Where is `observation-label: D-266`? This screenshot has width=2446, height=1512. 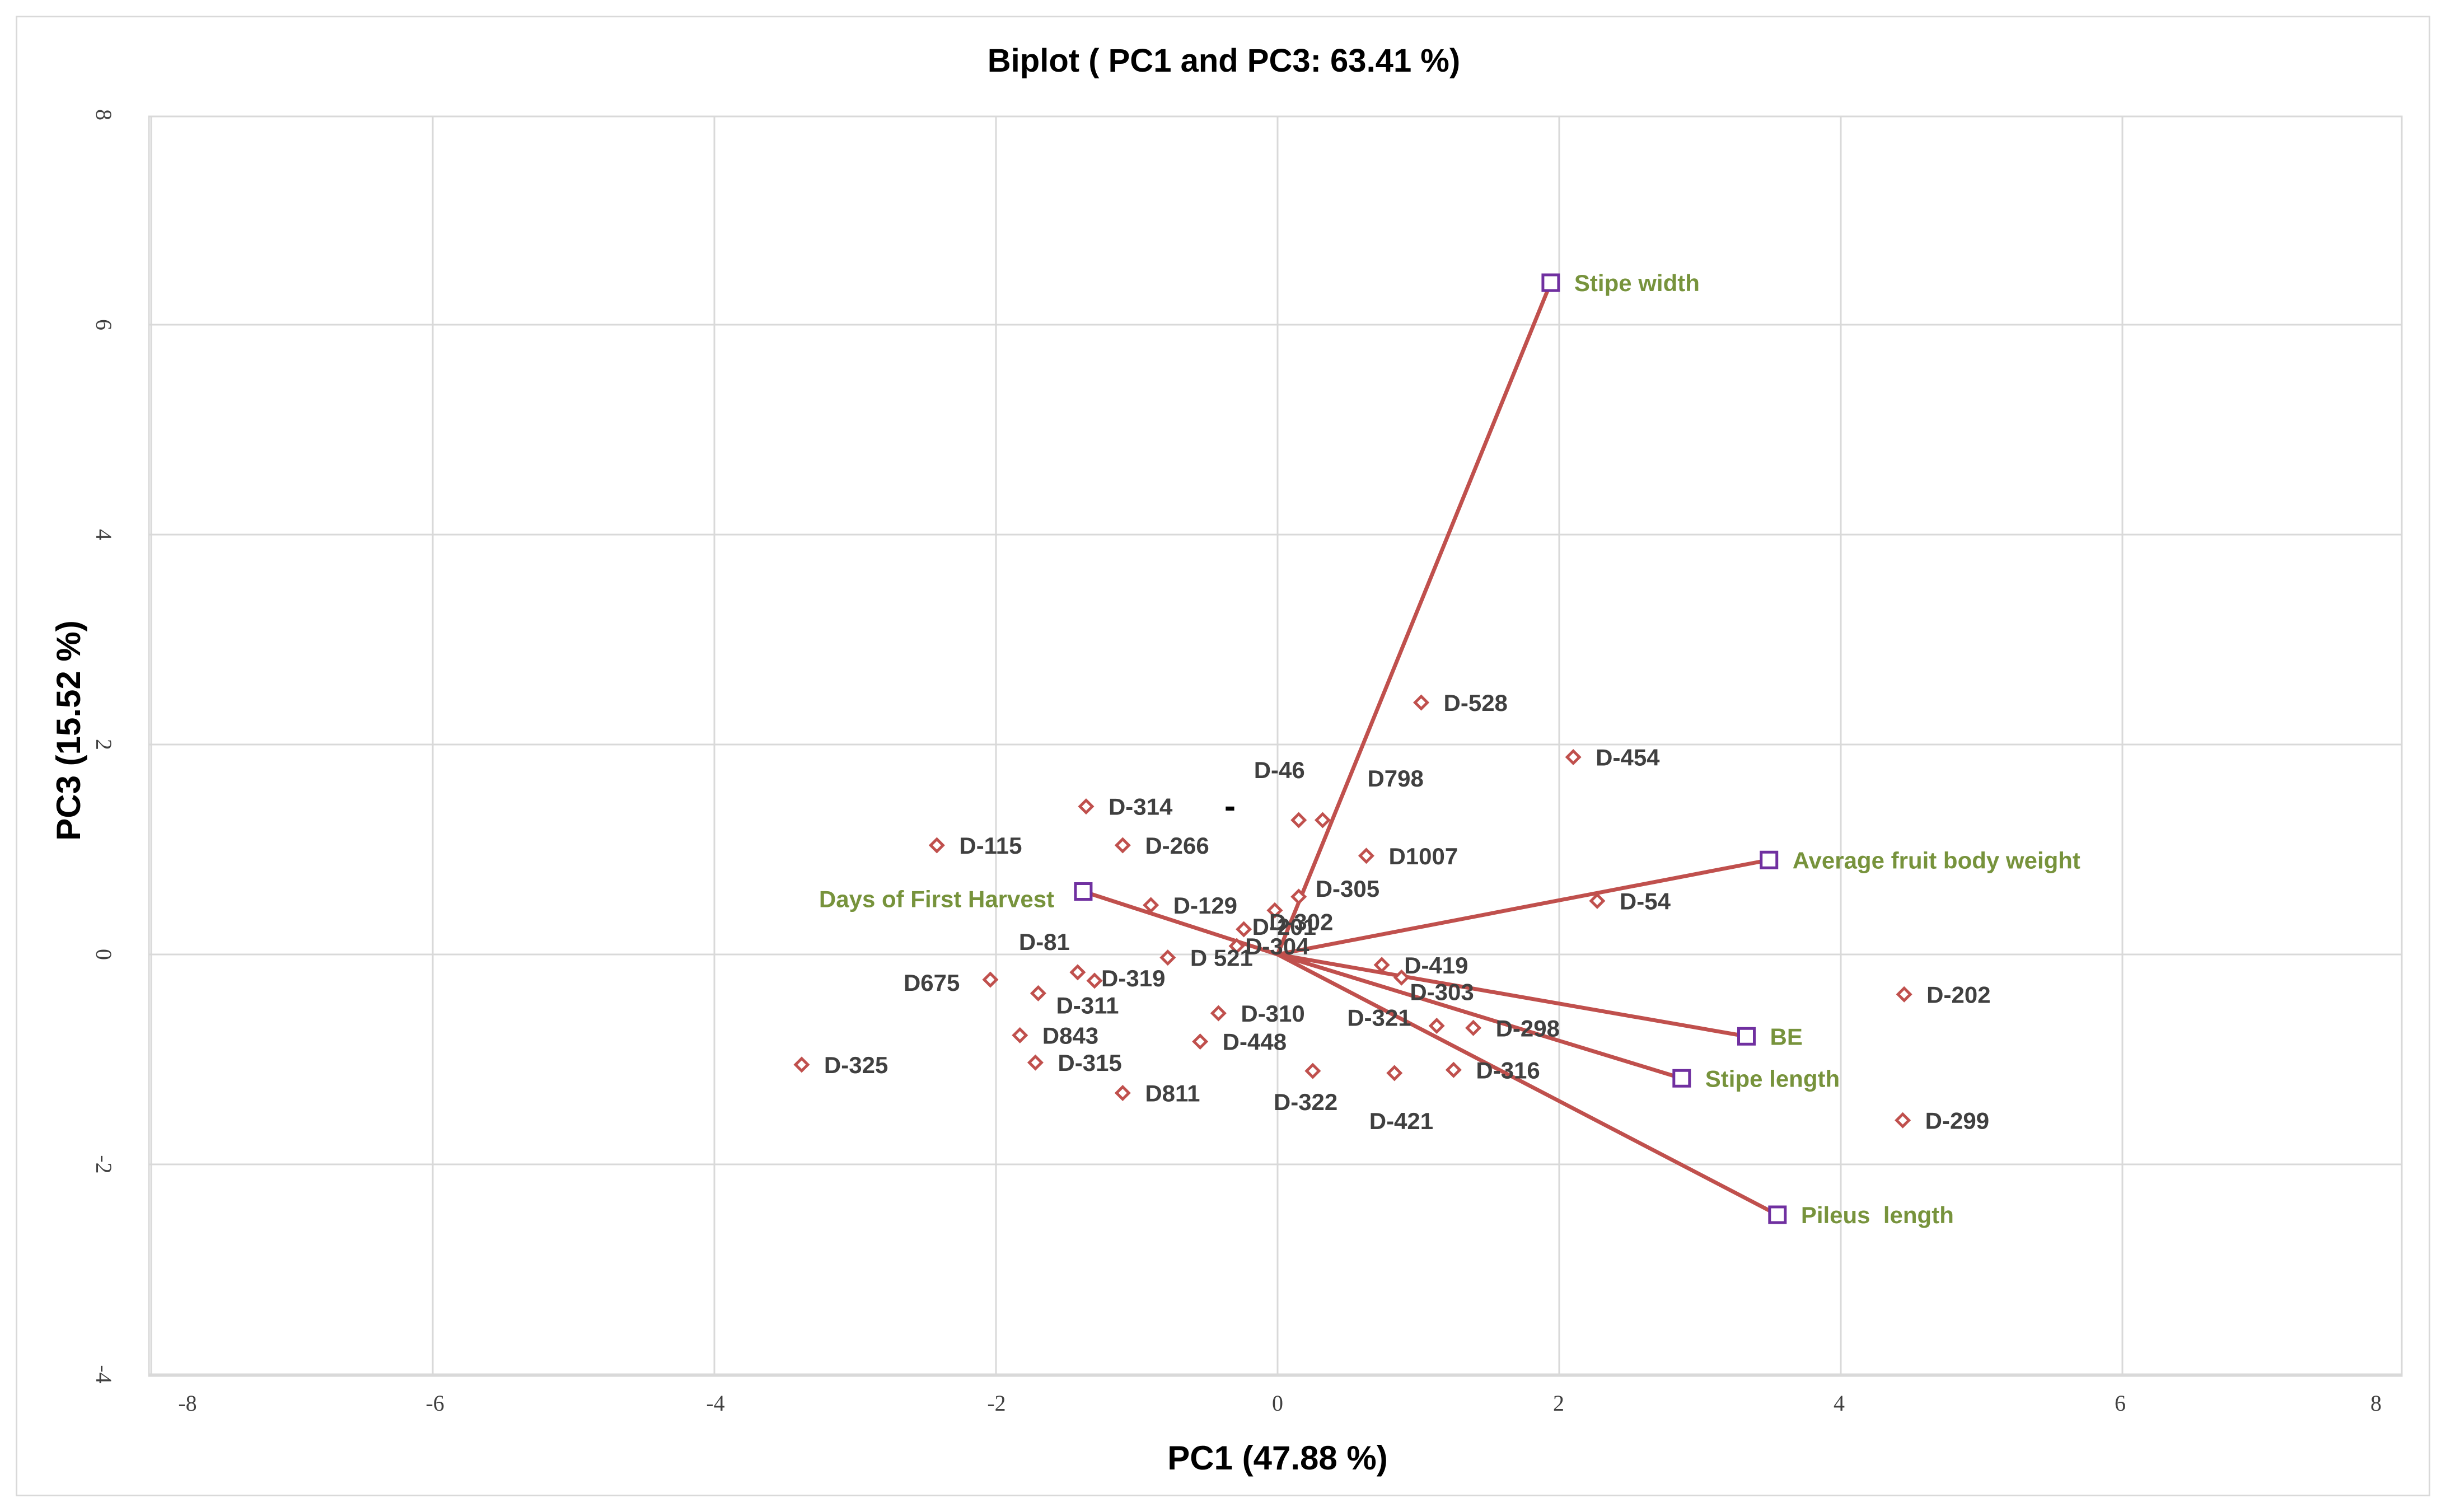 observation-label: D-266 is located at coordinates (1177, 845).